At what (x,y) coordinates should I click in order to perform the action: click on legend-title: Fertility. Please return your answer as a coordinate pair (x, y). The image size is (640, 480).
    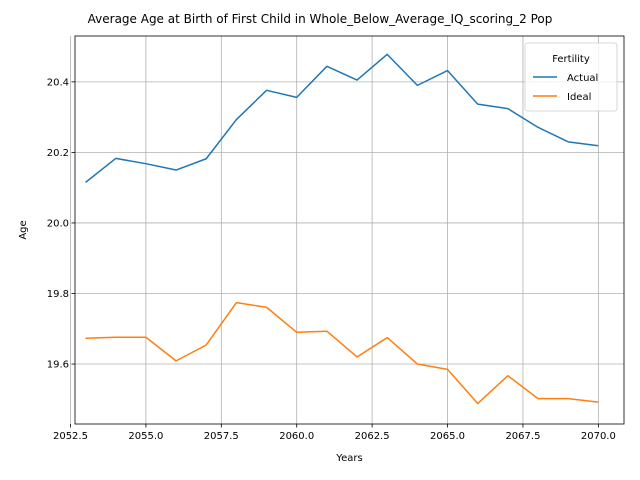
    Looking at the image, I should click on (571, 59).